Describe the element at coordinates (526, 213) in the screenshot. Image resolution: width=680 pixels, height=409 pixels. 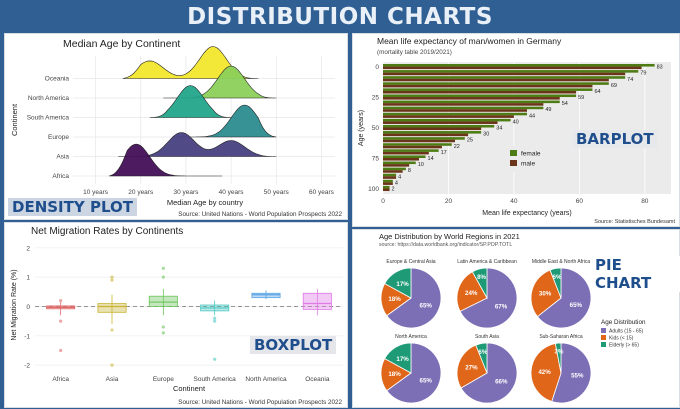
I see `bar-x-label: Mean life expectancy (years)` at that location.